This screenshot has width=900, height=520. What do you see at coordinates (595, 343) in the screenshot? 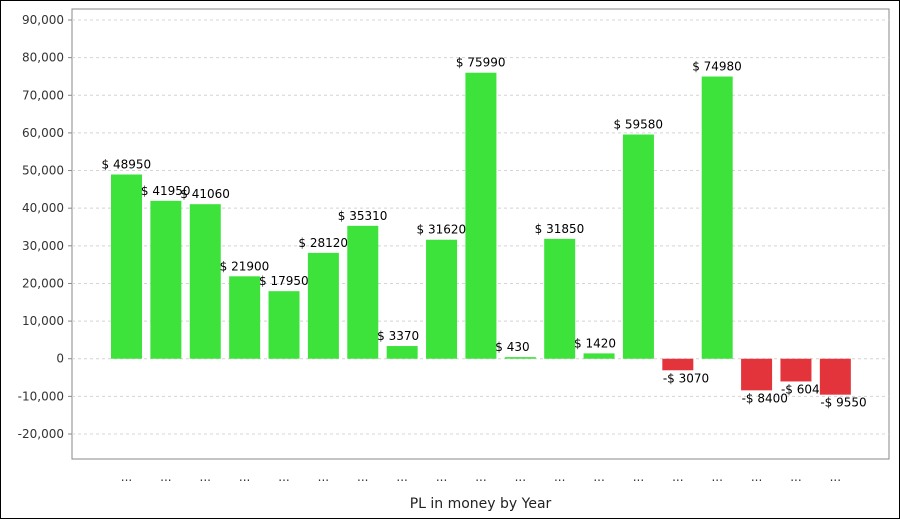
I see `data-label: $ 1420` at bounding box center [595, 343].